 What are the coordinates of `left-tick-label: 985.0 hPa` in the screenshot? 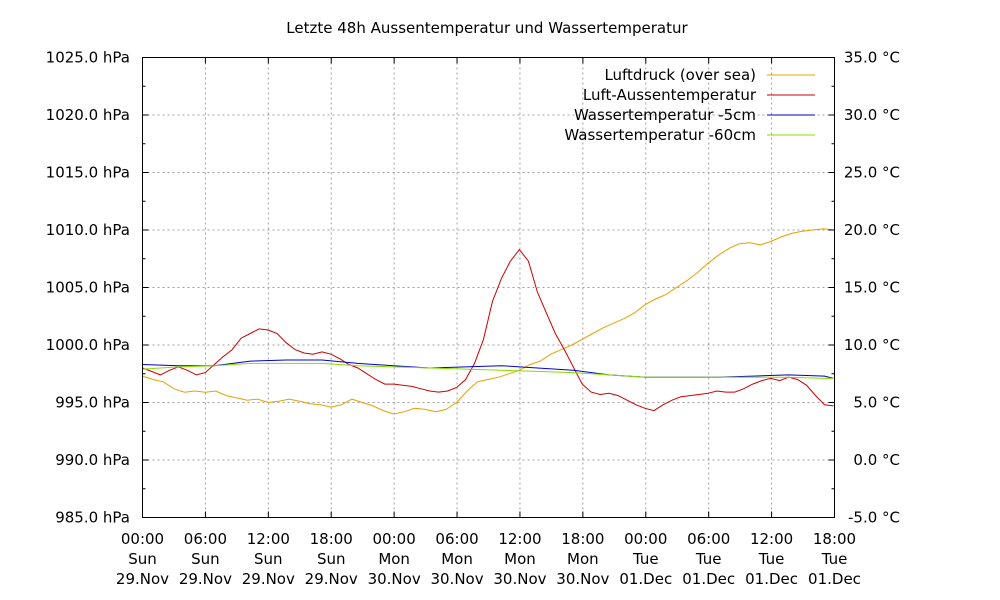 It's located at (92, 518).